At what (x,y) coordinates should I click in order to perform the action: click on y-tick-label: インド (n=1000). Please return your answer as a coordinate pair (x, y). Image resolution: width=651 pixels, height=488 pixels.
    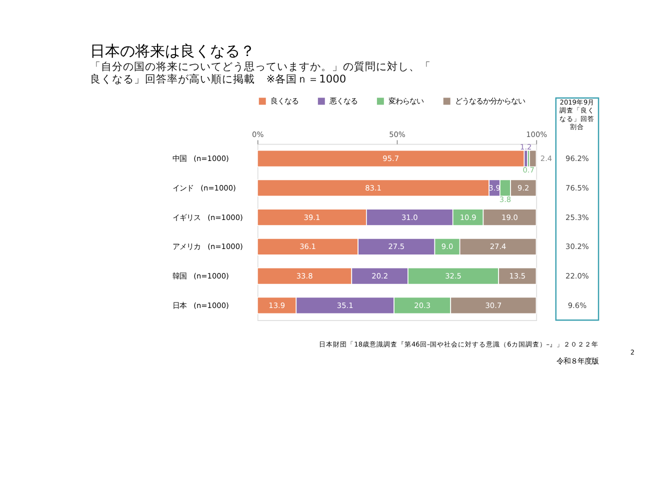
    Looking at the image, I should click on (204, 187).